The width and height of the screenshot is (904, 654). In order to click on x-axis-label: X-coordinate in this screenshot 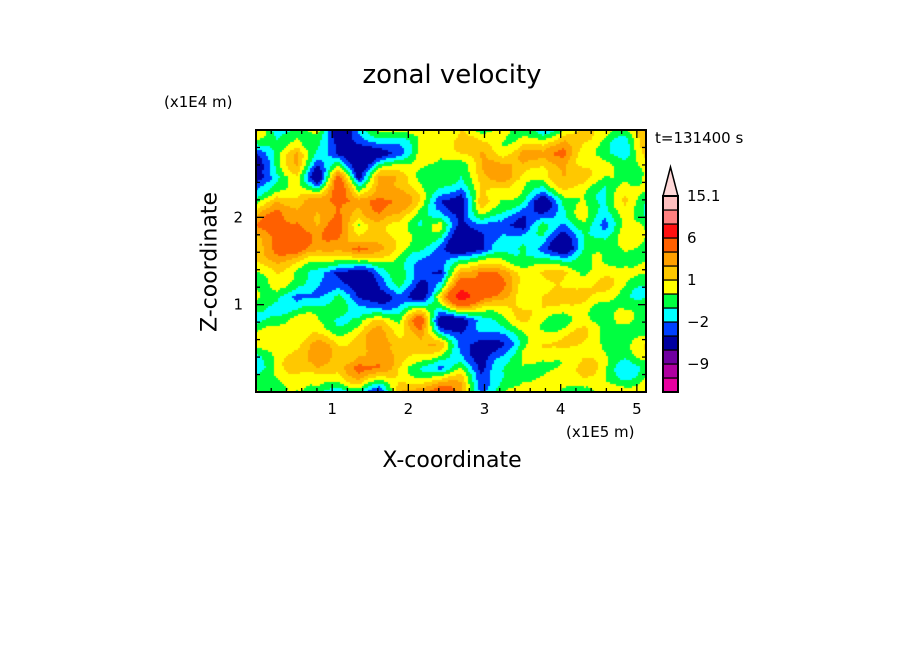, I will do `click(452, 460)`.